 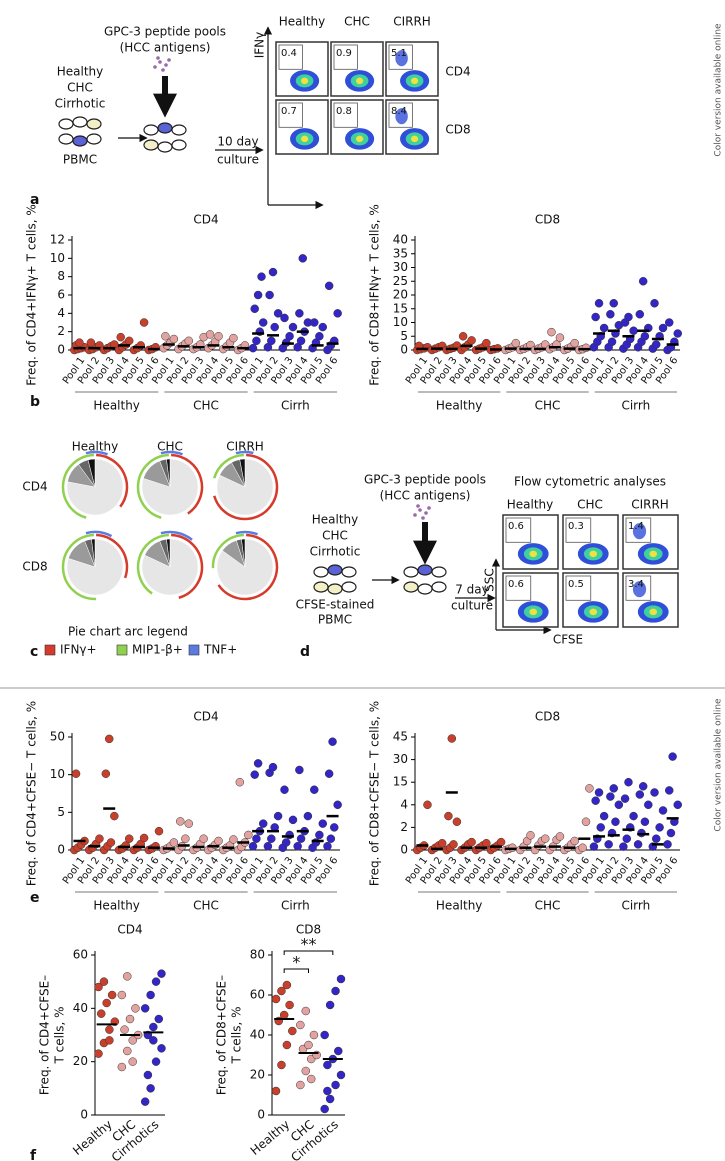 I want to click on x-tick-label: Healthy, so click(x=92, y=1137).